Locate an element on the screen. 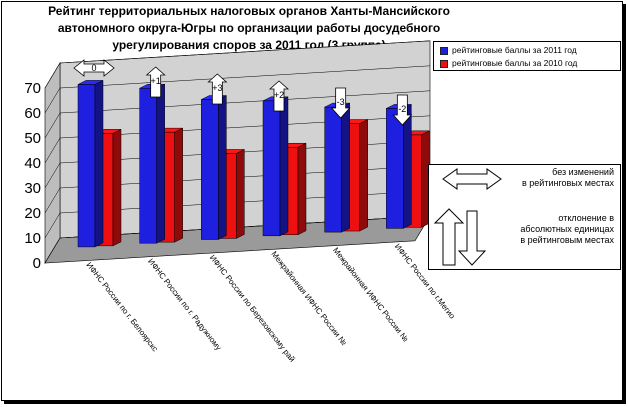 Image resolution: width=628 pixels, height=407 pixels. rank-change-label: +1 is located at coordinates (156, 81).